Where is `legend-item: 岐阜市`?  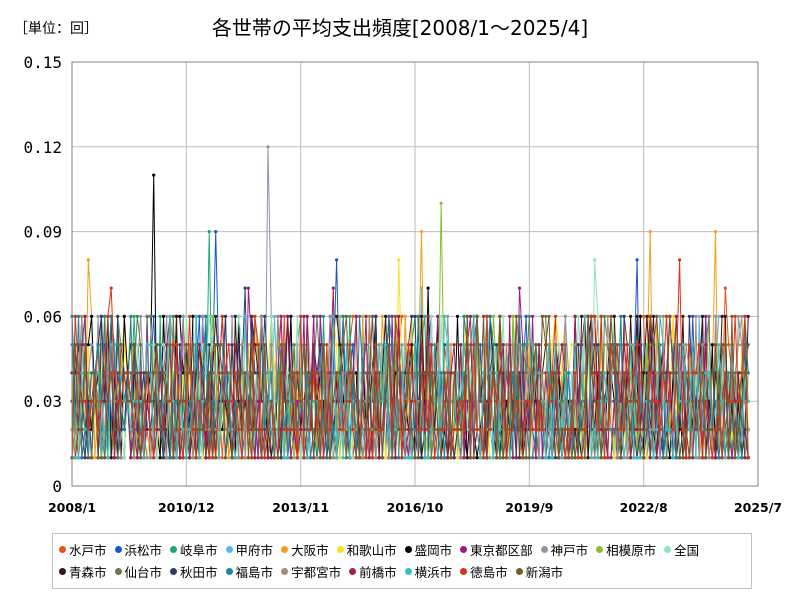 legend-item: 岐阜市 is located at coordinates (194, 549).